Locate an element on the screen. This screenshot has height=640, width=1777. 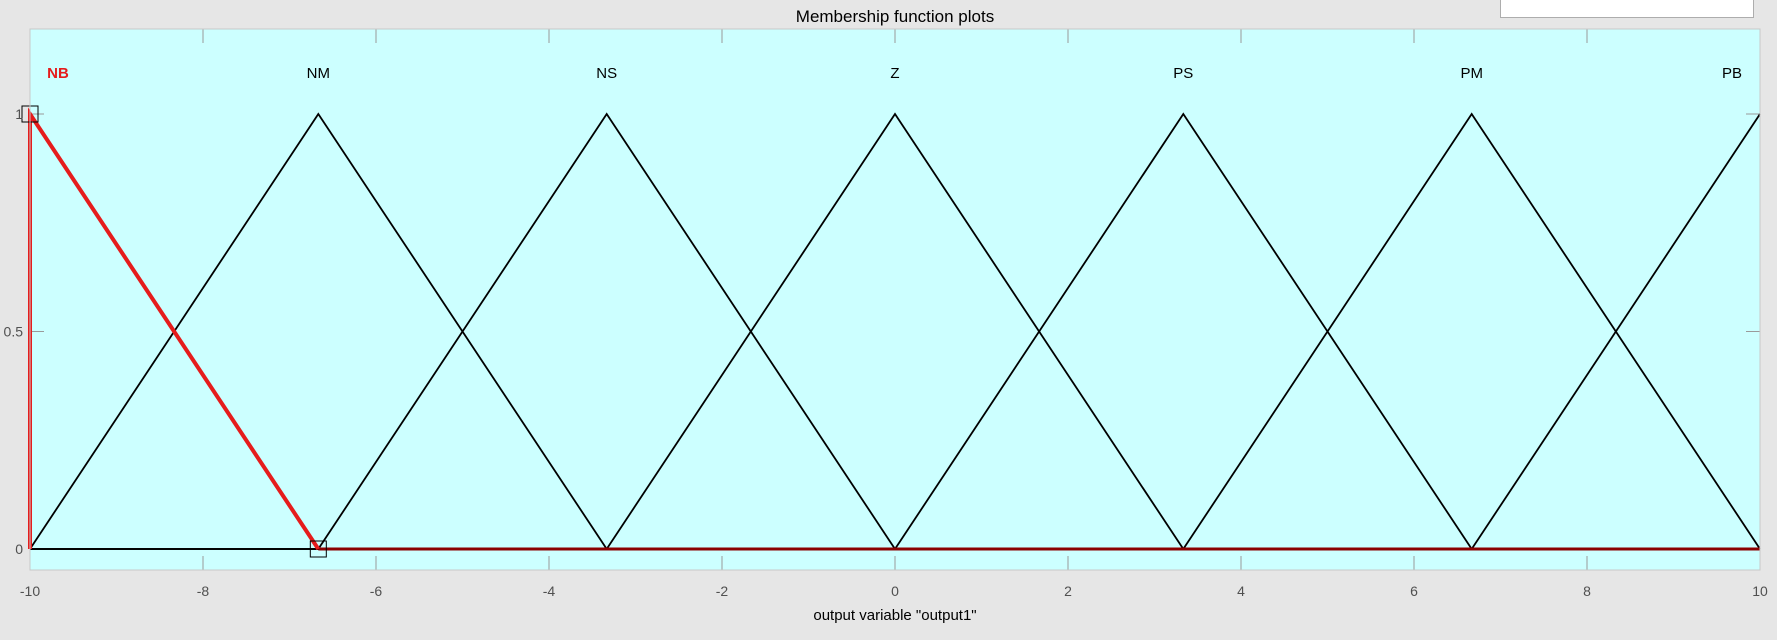
mf-label-z: Z is located at coordinates (894, 73).